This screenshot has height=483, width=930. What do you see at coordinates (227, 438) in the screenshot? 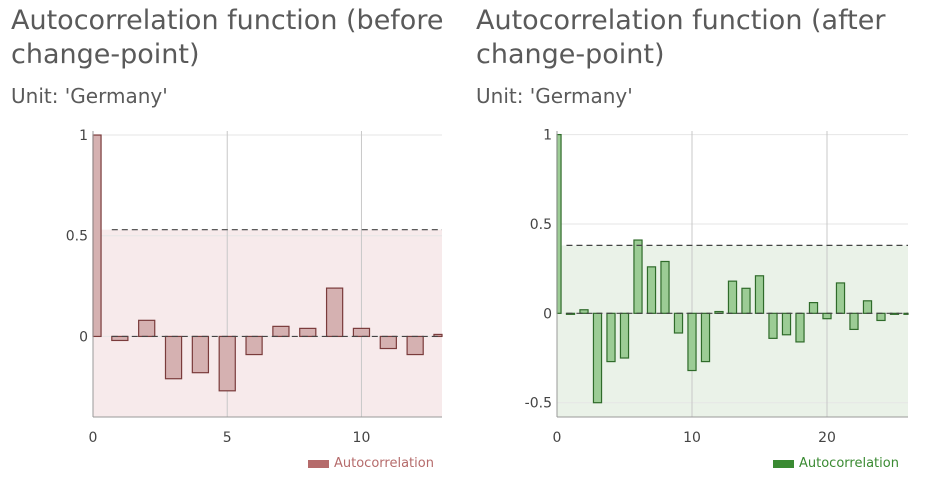
I see `x-tick-label: 5` at bounding box center [227, 438].